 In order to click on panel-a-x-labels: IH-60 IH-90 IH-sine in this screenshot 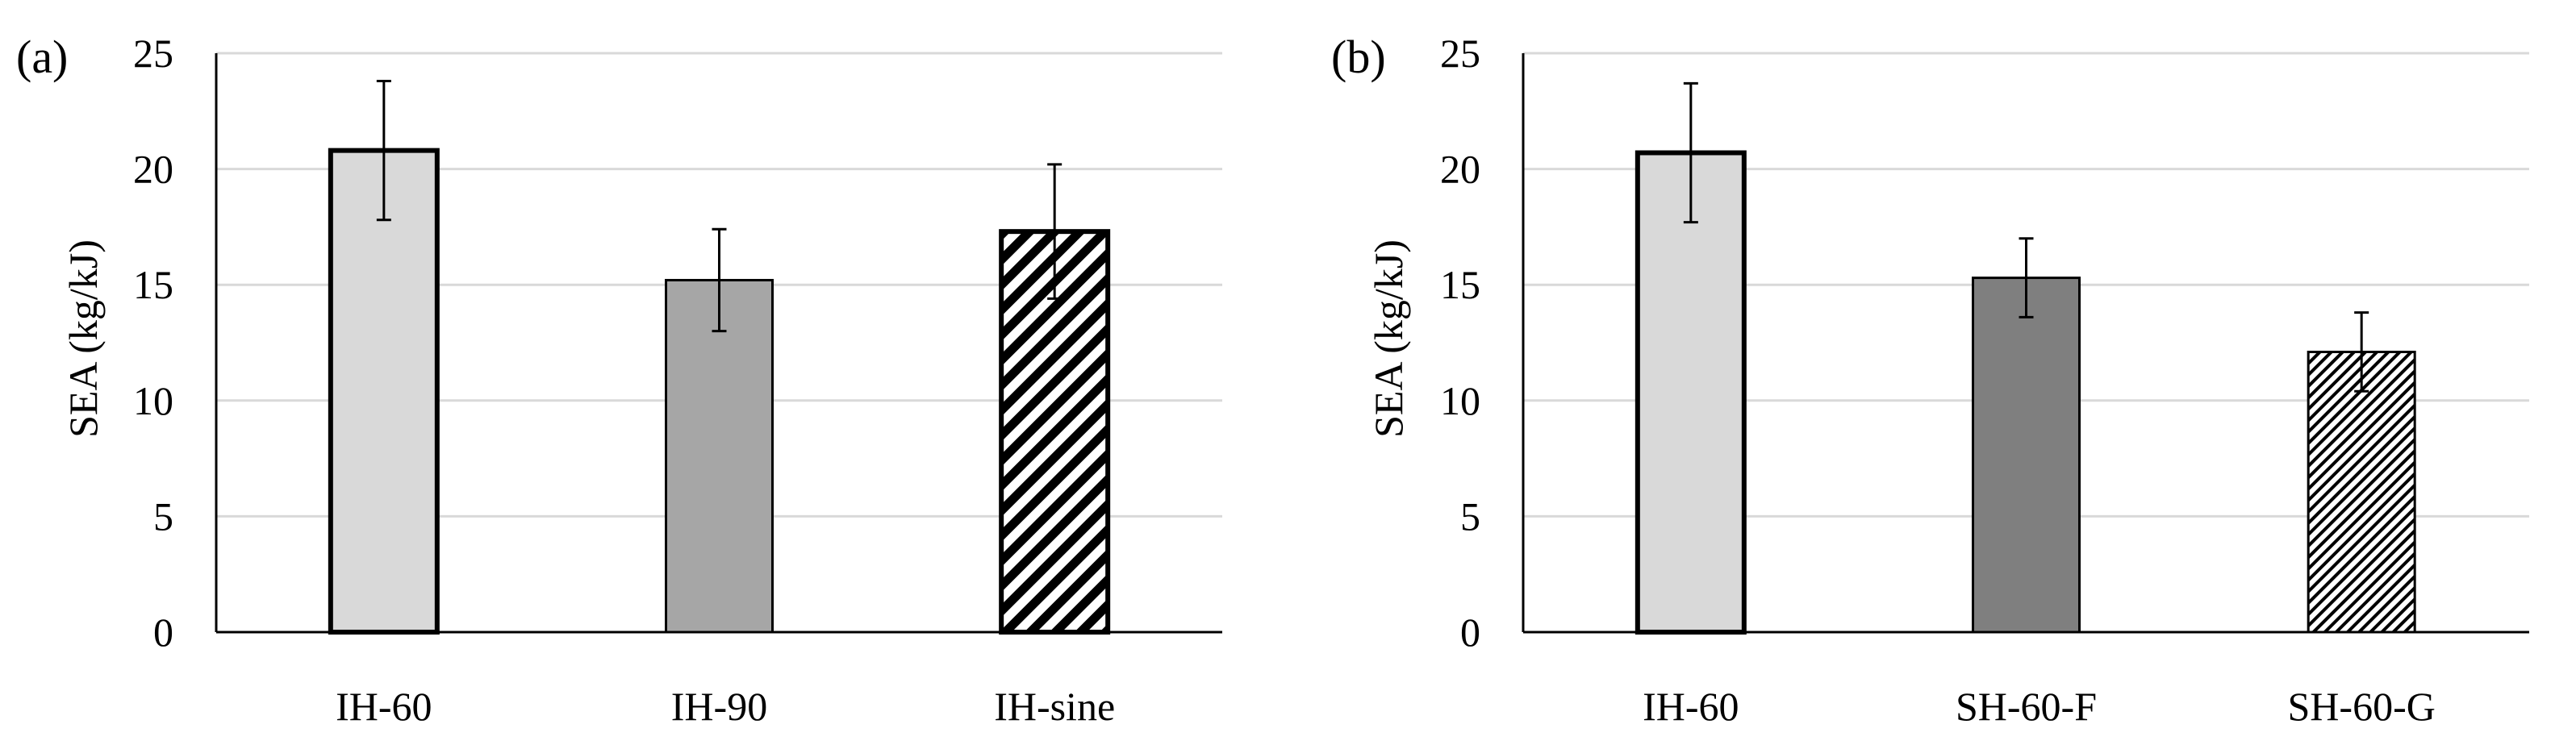, I will do `click(726, 706)`.